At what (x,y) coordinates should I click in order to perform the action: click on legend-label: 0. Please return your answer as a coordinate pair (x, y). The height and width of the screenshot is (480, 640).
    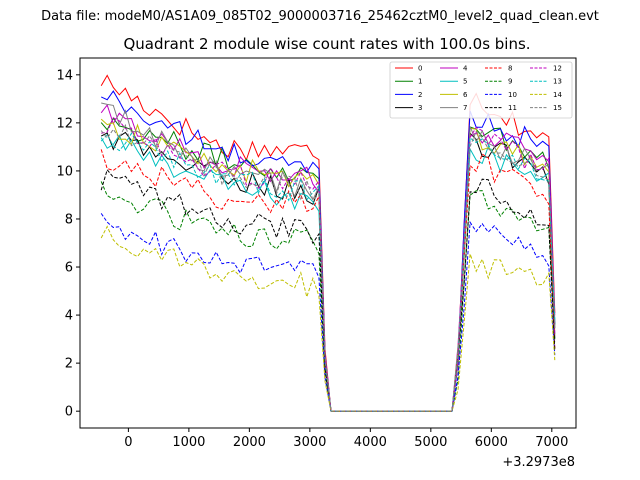
    Looking at the image, I should click on (420, 69).